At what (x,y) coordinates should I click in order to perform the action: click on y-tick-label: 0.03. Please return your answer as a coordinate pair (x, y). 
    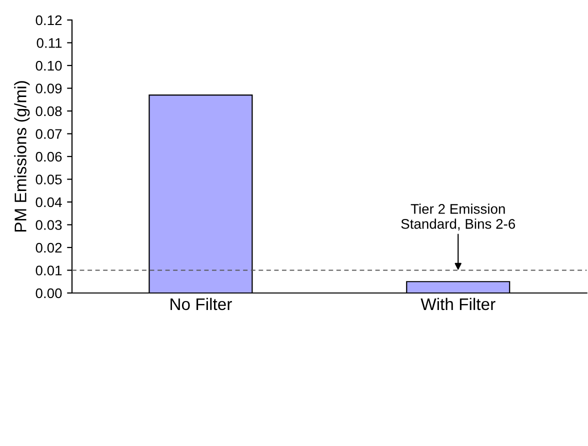
    Looking at the image, I should click on (49, 225).